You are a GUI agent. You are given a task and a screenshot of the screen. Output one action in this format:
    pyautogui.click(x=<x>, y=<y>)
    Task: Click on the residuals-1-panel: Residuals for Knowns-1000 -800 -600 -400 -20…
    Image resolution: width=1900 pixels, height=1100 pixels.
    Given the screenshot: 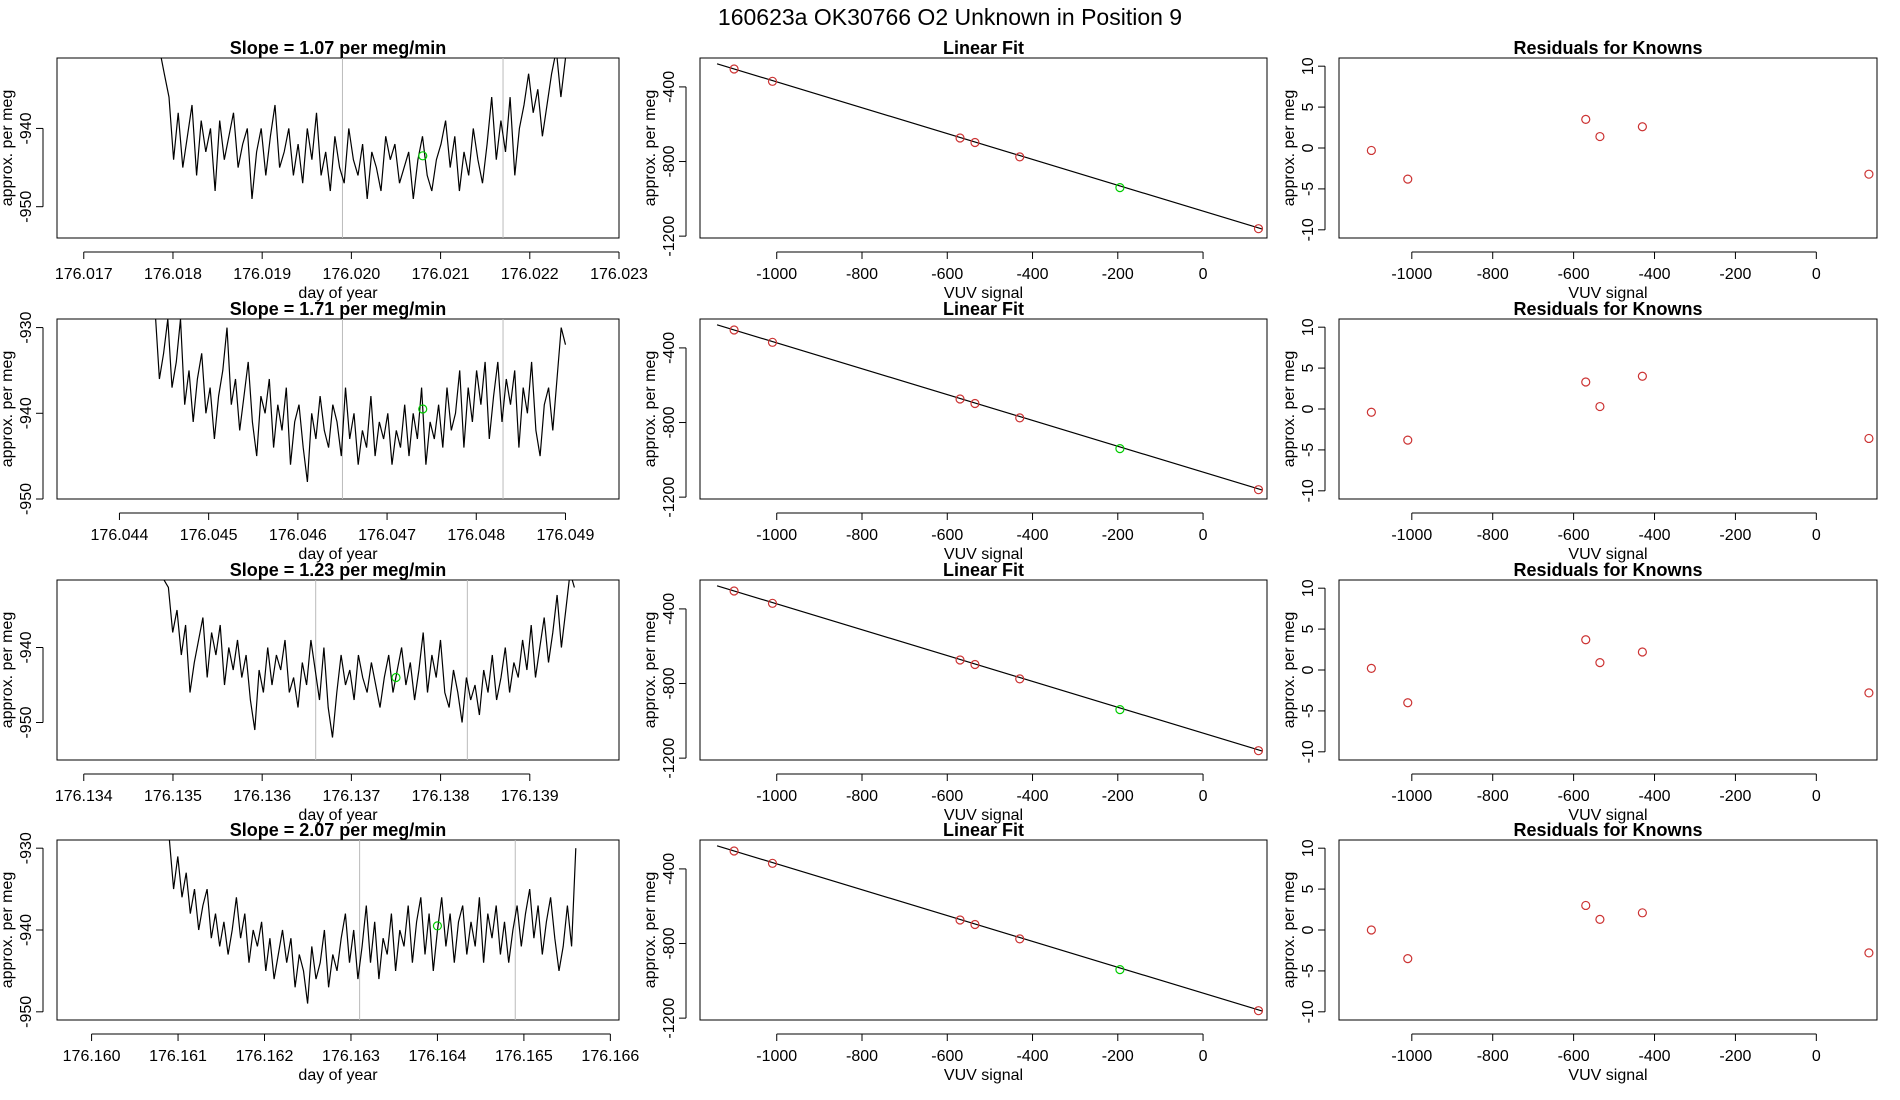 What is the action you would take?
    pyautogui.click(x=1579, y=170)
    